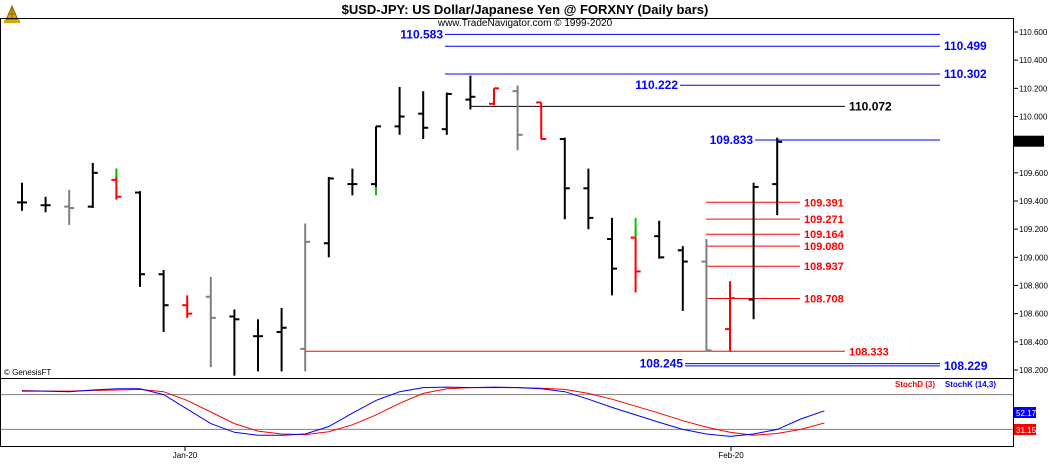 The image size is (1050, 464). Describe the element at coordinates (824, 220) in the screenshot. I see `level-label: 109.271` at that location.